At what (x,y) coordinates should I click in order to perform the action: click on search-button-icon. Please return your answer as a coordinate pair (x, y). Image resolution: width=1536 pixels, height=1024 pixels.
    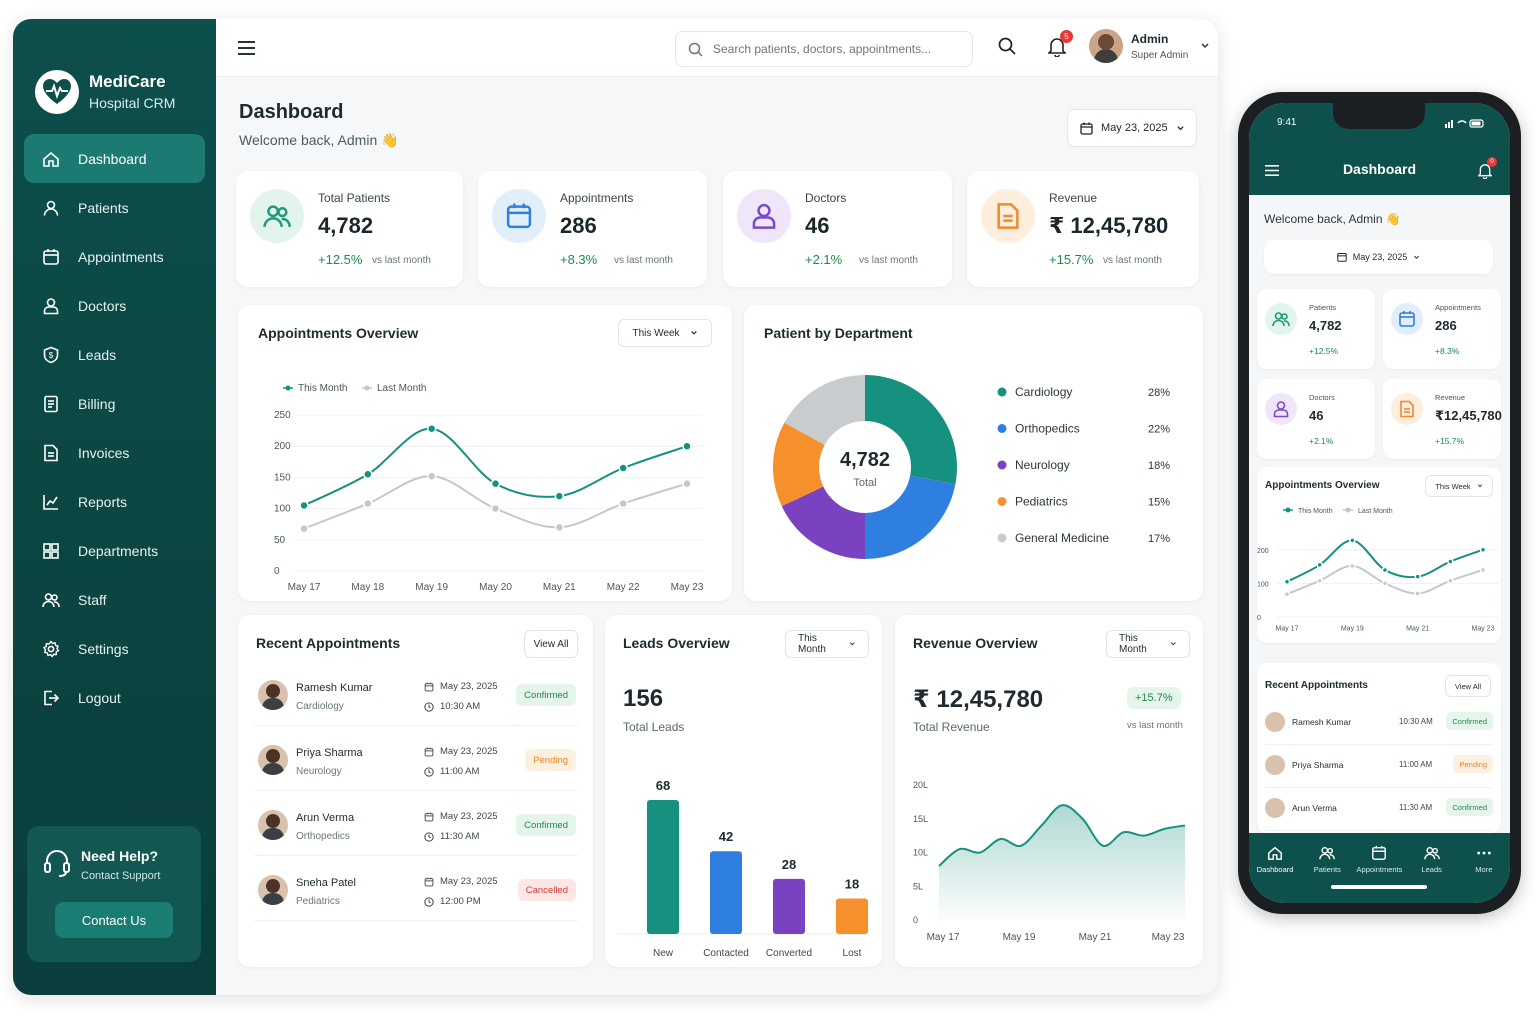
    Looking at the image, I should click on (1007, 46).